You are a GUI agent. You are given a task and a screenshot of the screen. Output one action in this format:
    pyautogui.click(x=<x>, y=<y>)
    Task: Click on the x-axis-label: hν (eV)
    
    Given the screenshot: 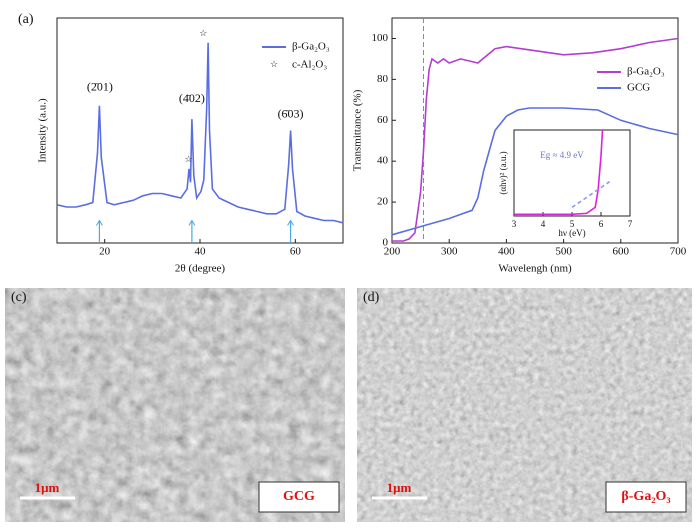 What is the action you would take?
    pyautogui.click(x=571, y=233)
    